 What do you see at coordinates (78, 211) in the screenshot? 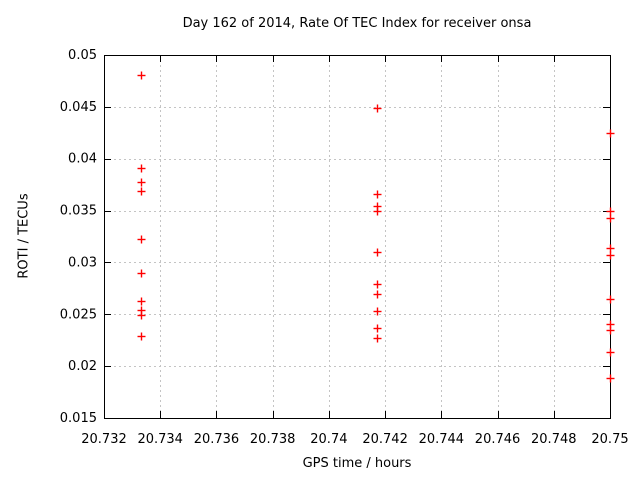
I see `y-tick-label: 0.035` at bounding box center [78, 211].